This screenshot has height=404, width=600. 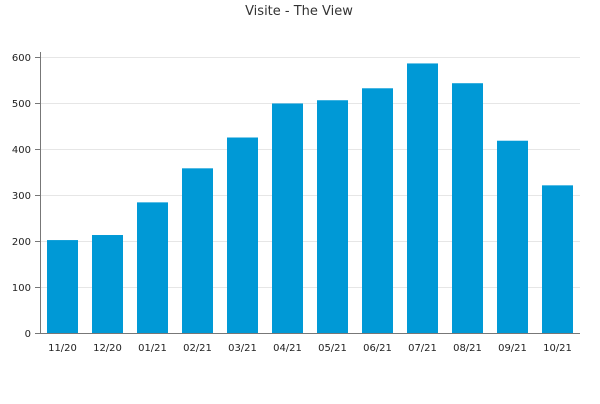 What do you see at coordinates (21, 58) in the screenshot?
I see `y-tick-label: 600` at bounding box center [21, 58].